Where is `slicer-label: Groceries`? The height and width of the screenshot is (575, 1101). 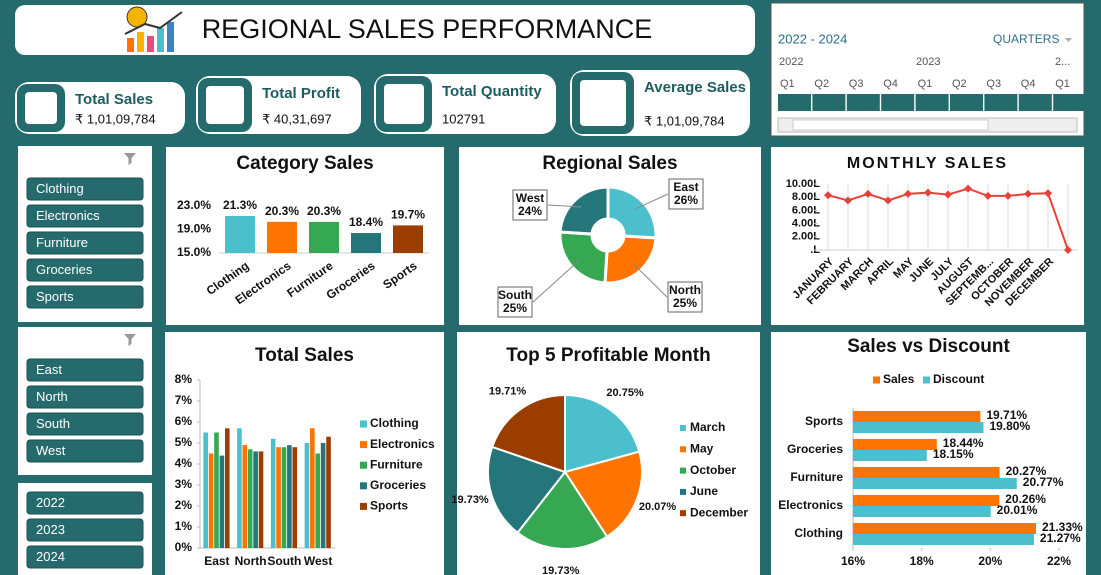 slicer-label: Groceries is located at coordinates (64, 269).